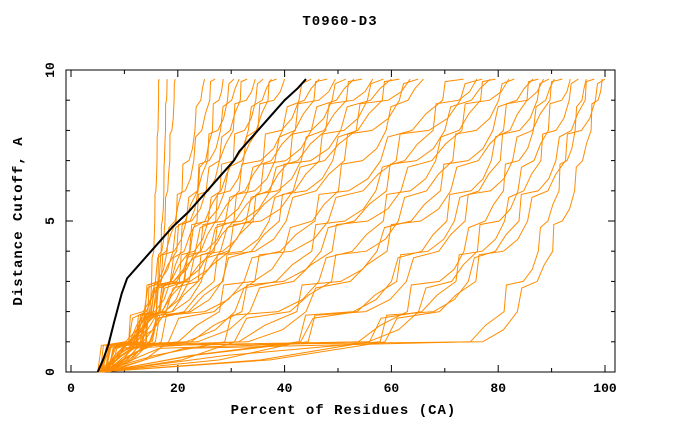 Image resolution: width=680 pixels, height=440 pixels. I want to click on y-tick-label: 5, so click(50, 221).